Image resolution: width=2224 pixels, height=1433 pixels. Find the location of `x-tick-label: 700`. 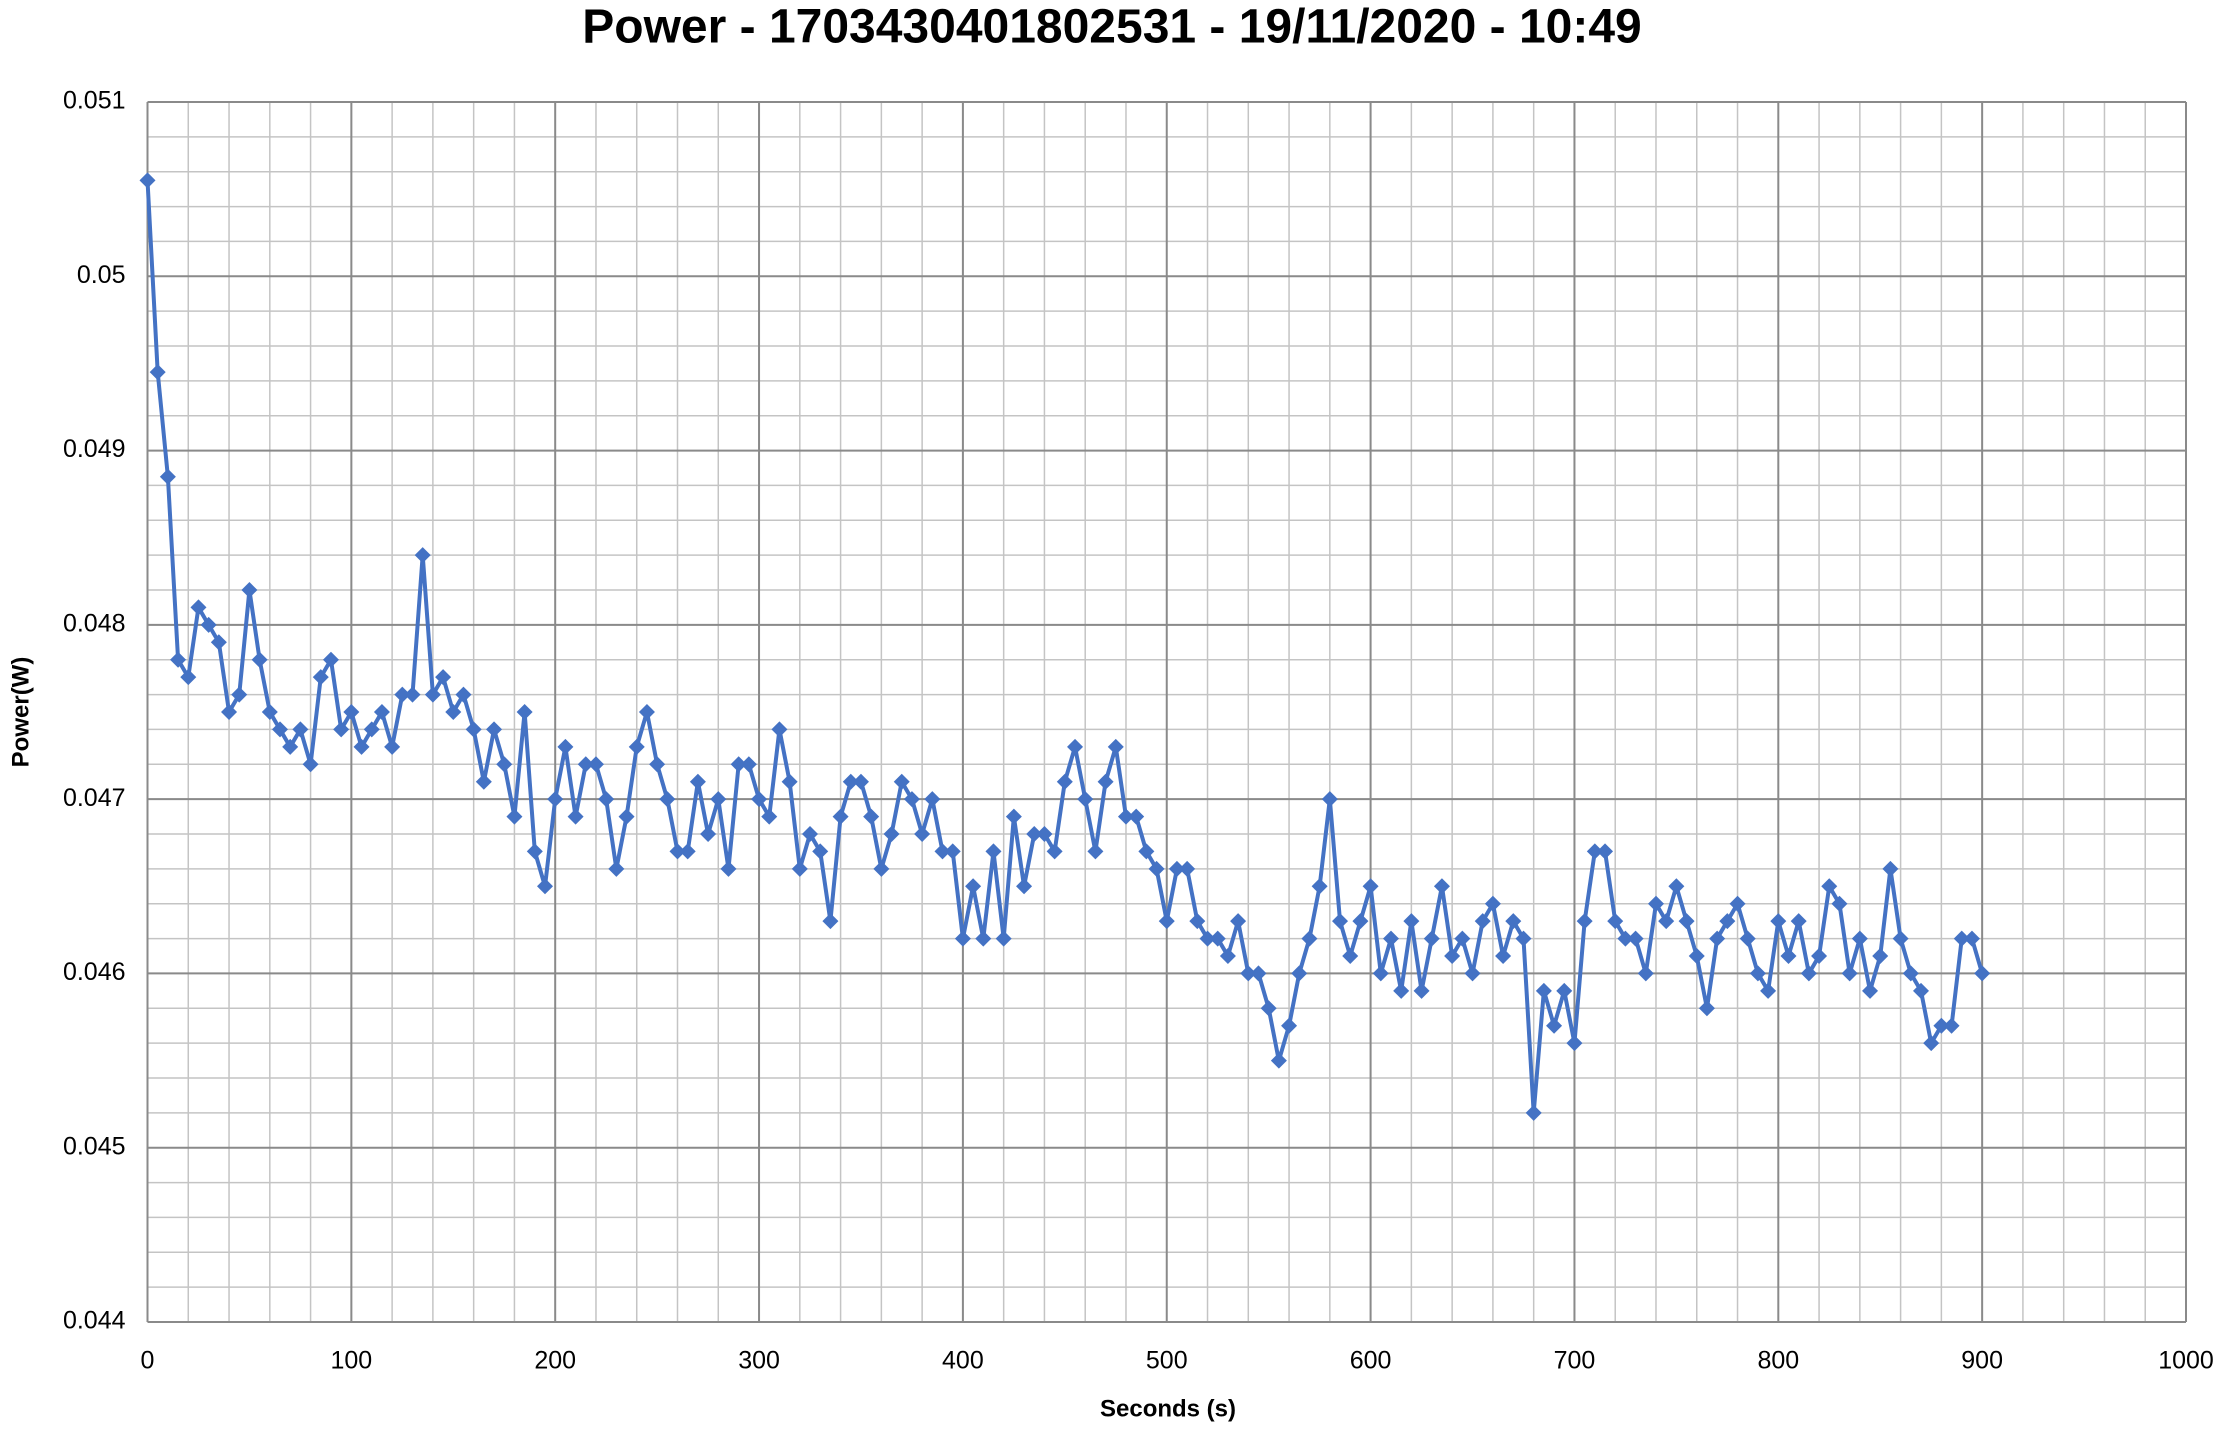

x-tick-label: 700 is located at coordinates (1575, 1361).